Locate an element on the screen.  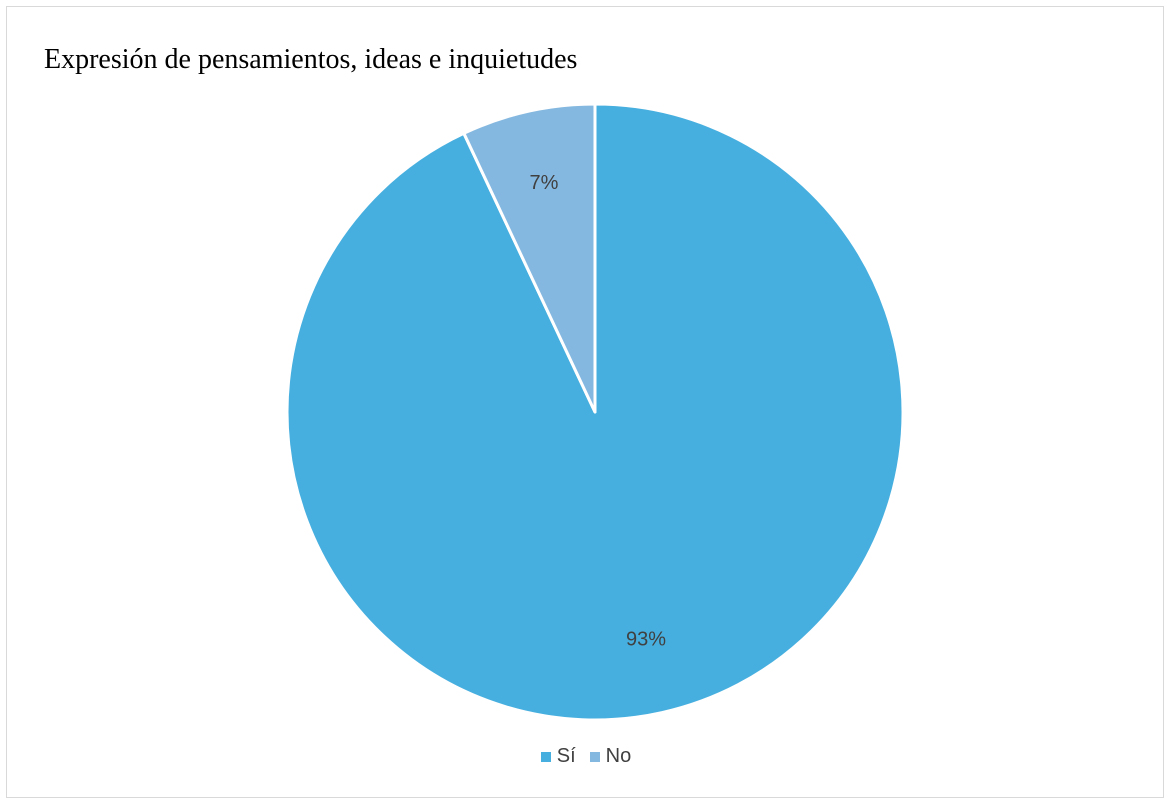
legend-swatch-no is located at coordinates (594, 756).